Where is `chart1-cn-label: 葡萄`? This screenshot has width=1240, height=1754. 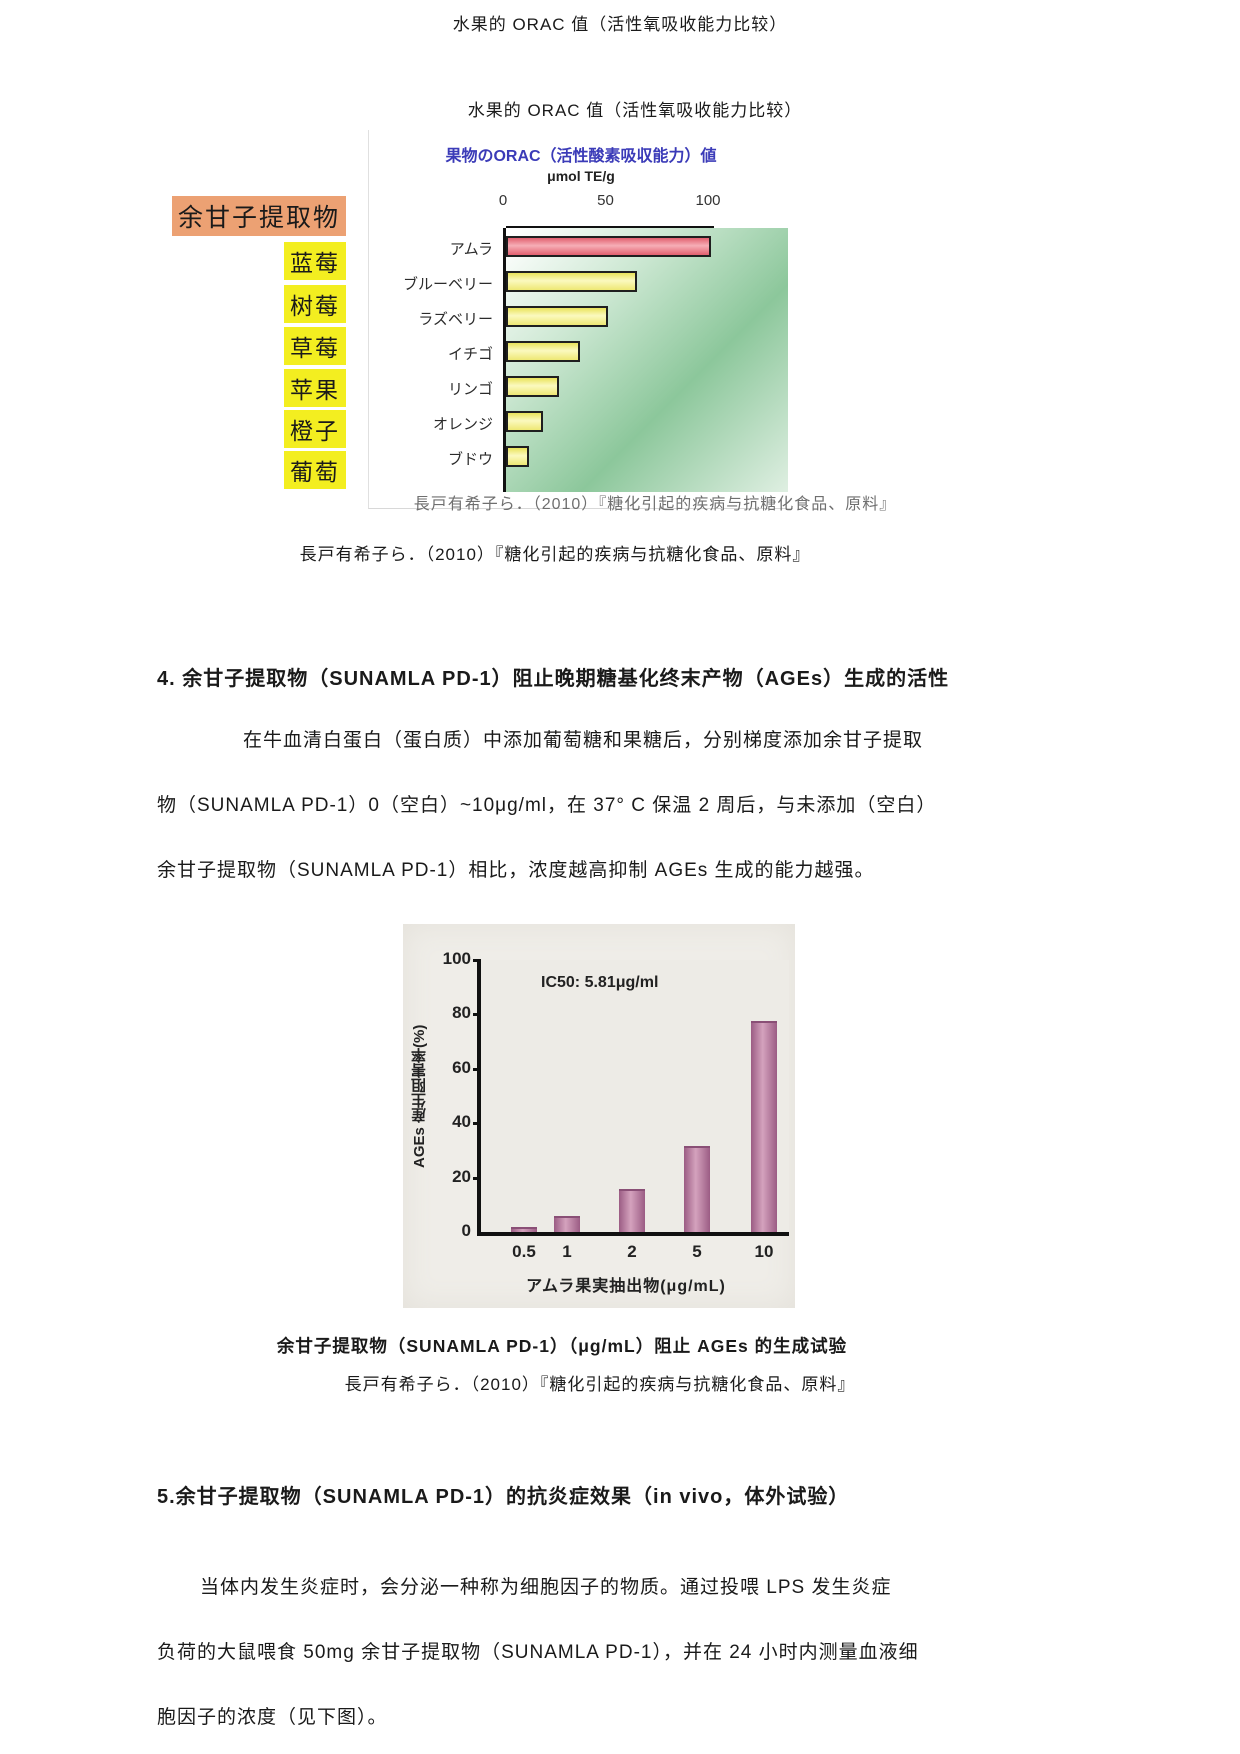
chart1-cn-label: 葡萄 is located at coordinates (315, 470).